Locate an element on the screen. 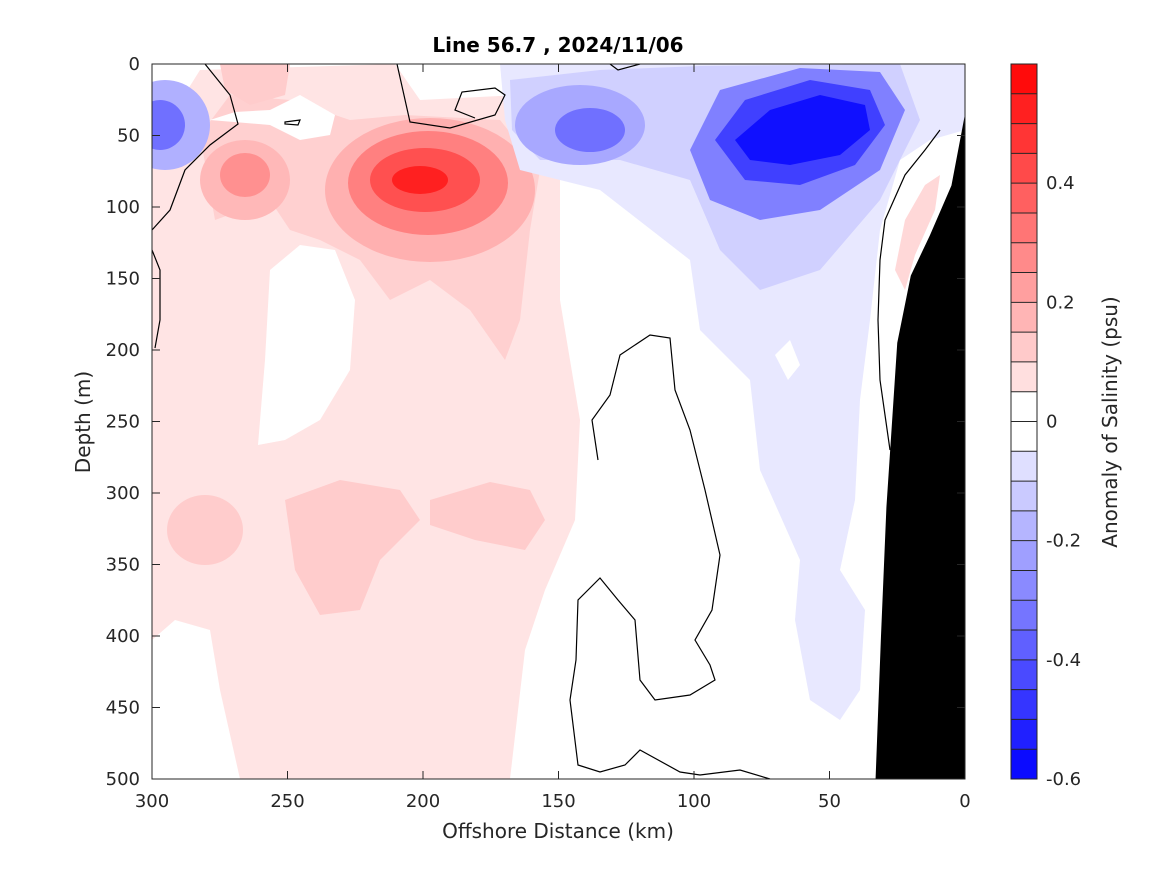  y-tick-label: 250 is located at coordinates (123, 422).